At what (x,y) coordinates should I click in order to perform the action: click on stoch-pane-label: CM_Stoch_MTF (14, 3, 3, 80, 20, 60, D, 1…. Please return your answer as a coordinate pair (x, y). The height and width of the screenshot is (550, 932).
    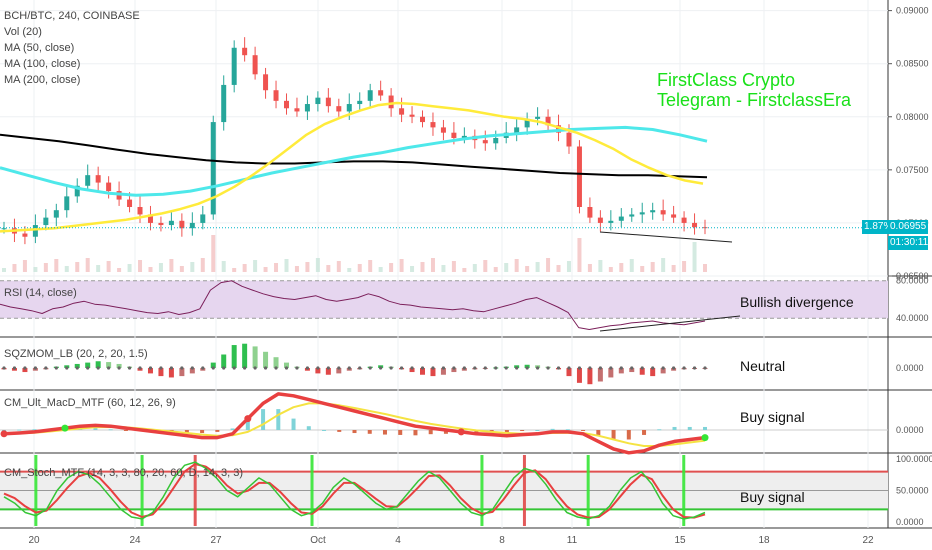
    Looking at the image, I should click on (124, 473).